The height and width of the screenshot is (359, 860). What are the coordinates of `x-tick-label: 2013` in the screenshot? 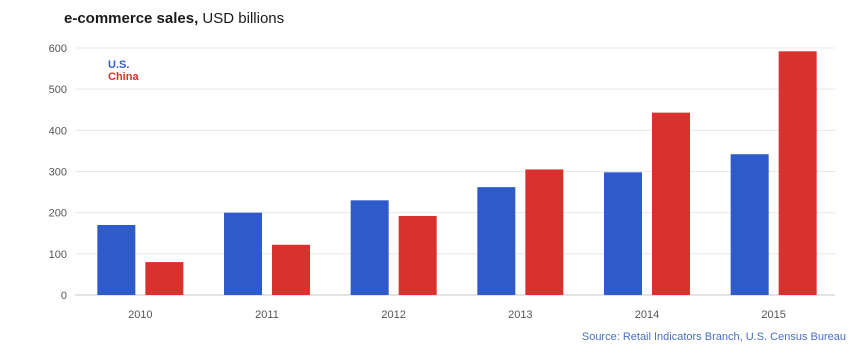 It's located at (520, 315).